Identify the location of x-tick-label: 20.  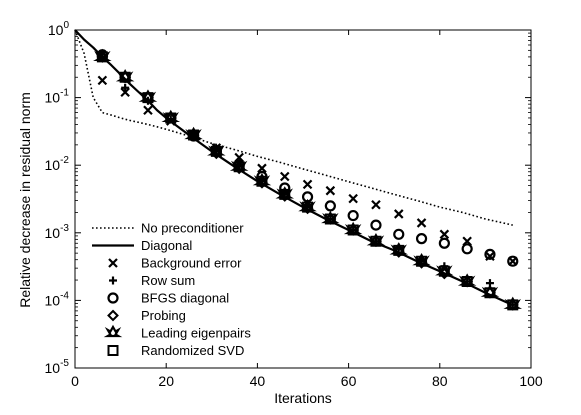
(166, 381).